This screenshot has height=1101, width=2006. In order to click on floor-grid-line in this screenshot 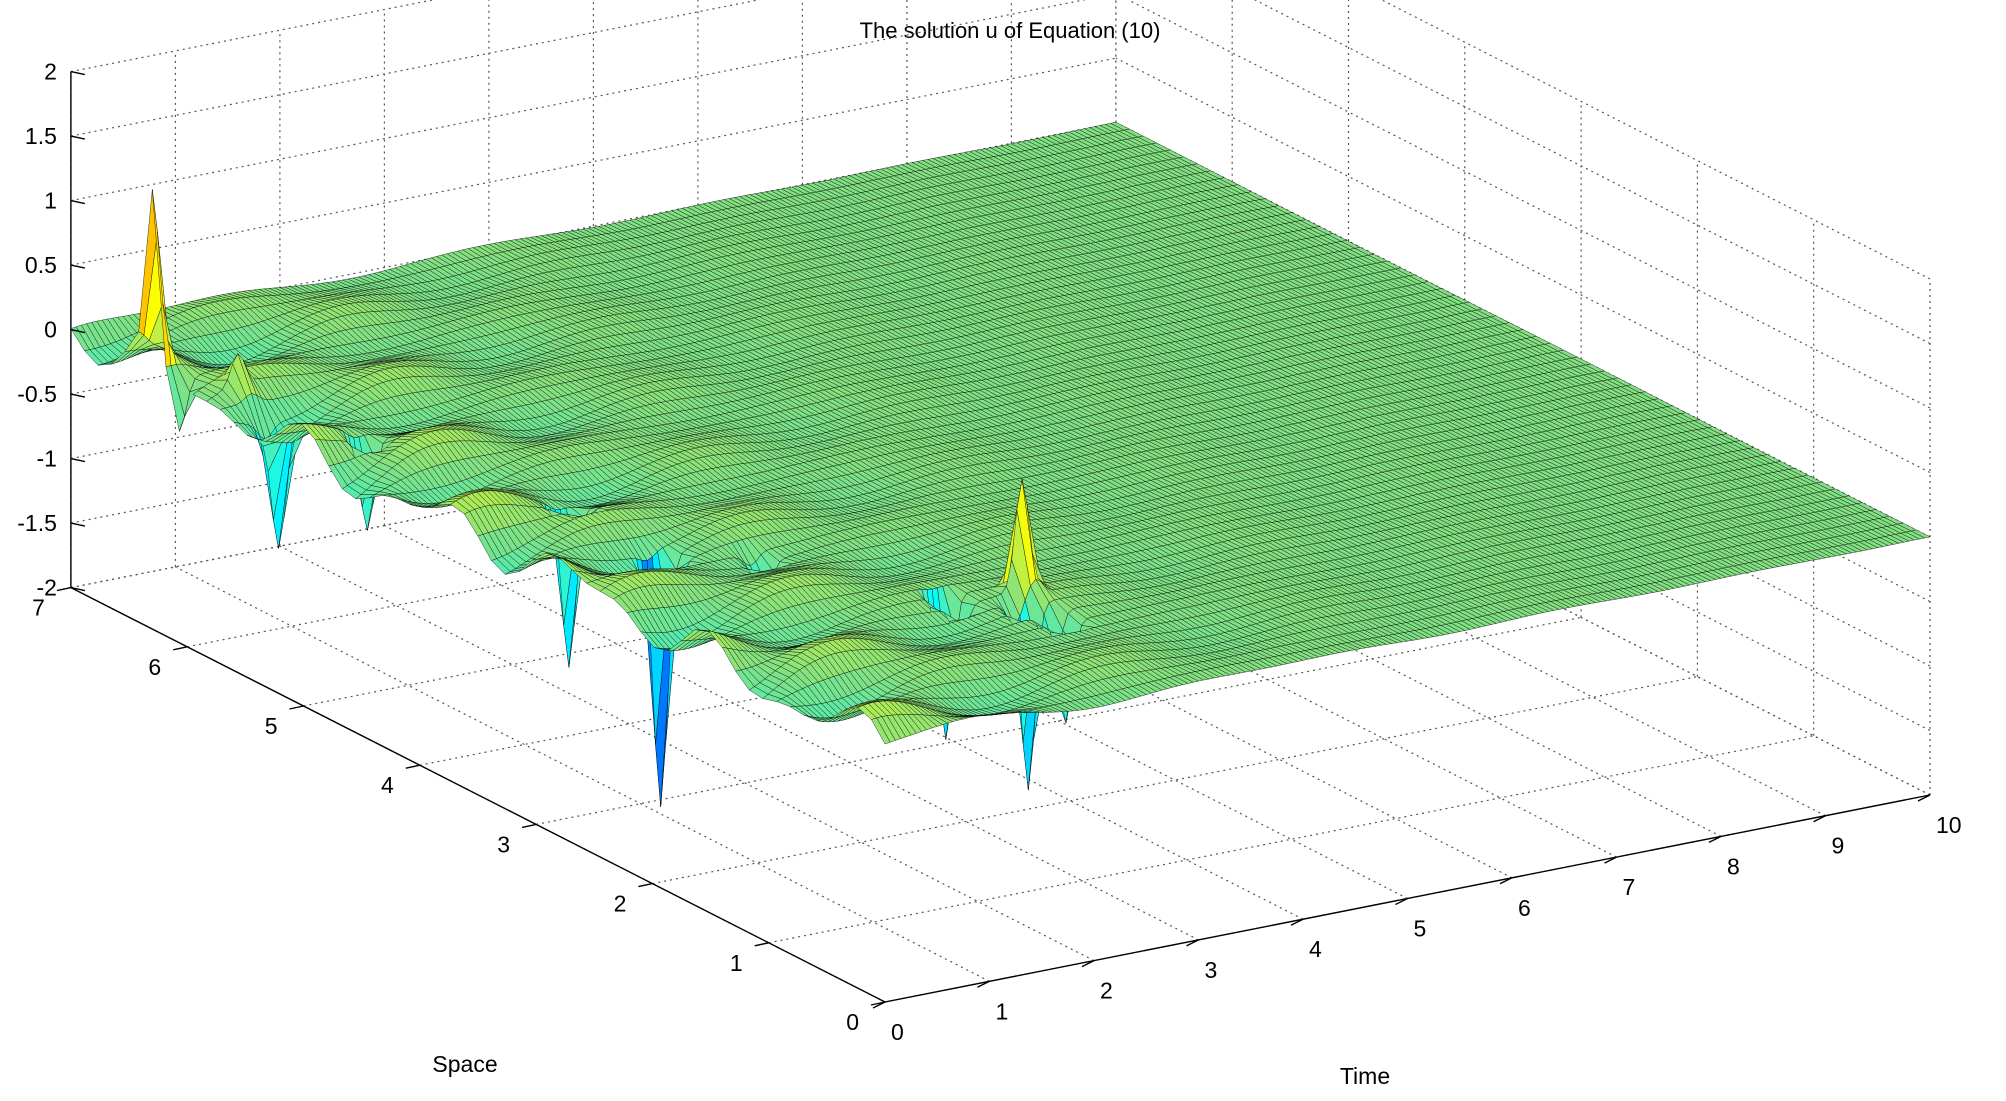, I will do `click(1291, 839)`.